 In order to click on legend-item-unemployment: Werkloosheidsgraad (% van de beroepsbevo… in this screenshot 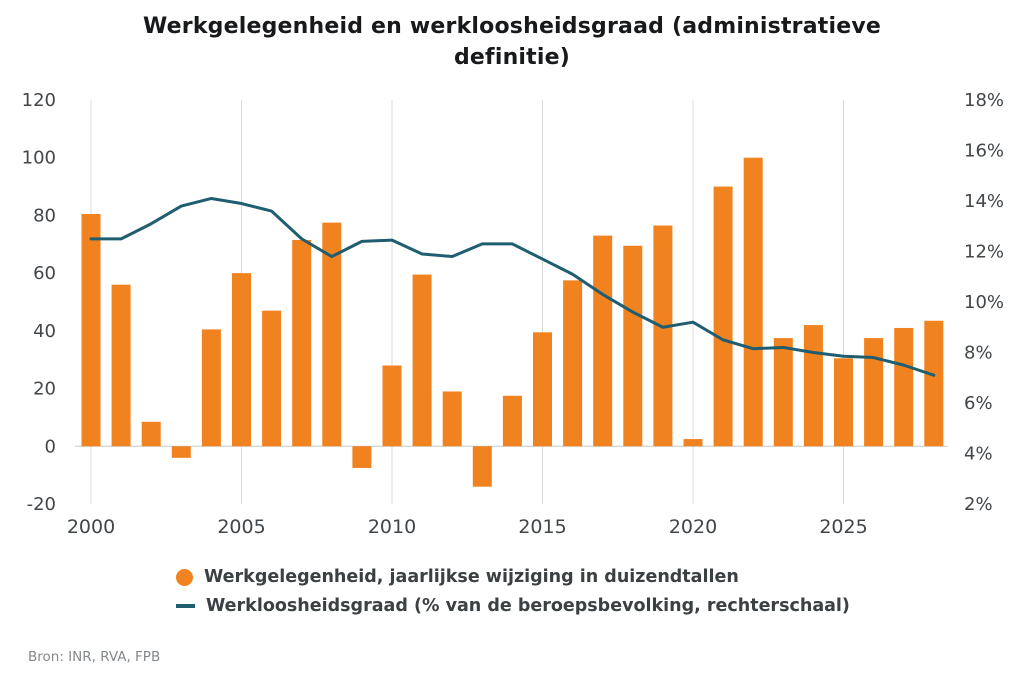, I will do `click(513, 606)`.